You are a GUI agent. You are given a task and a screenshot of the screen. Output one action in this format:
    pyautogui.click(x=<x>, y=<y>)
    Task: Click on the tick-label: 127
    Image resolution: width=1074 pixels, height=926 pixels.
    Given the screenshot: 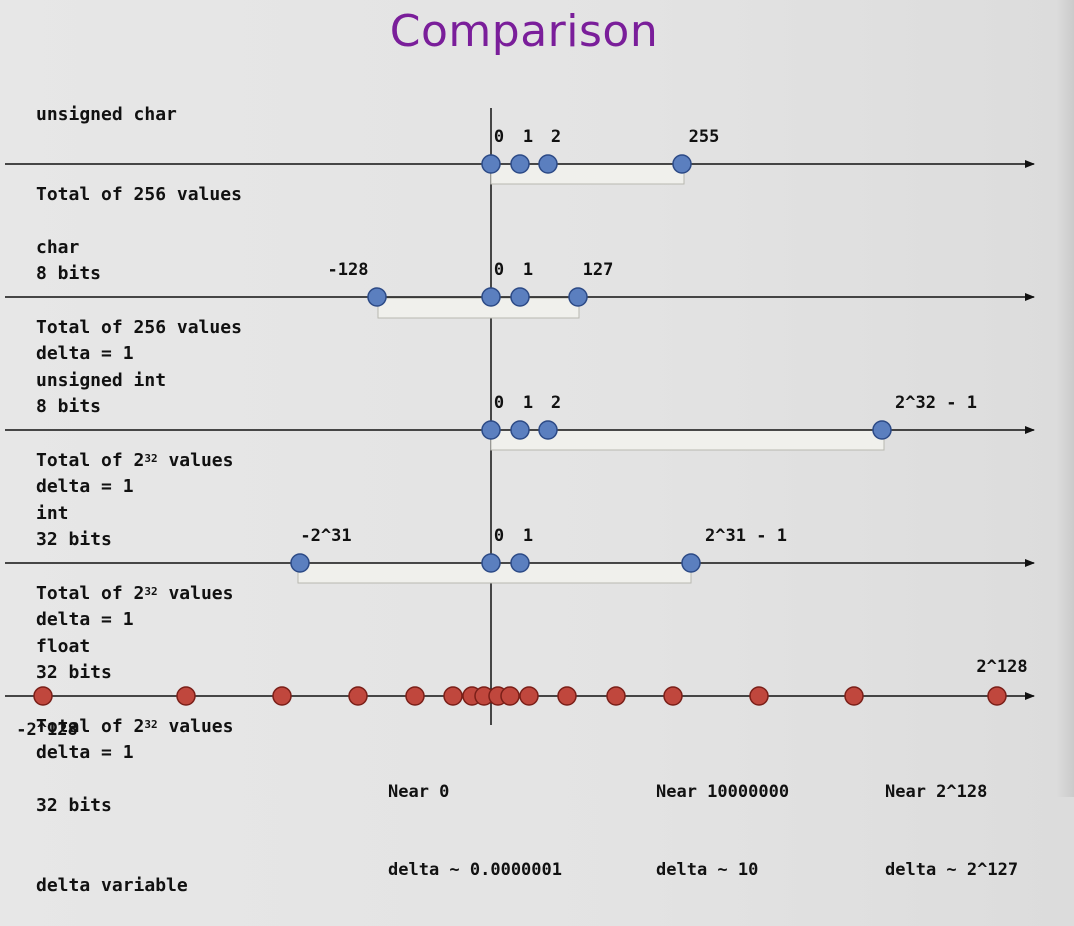 What is the action you would take?
    pyautogui.click(x=598, y=270)
    